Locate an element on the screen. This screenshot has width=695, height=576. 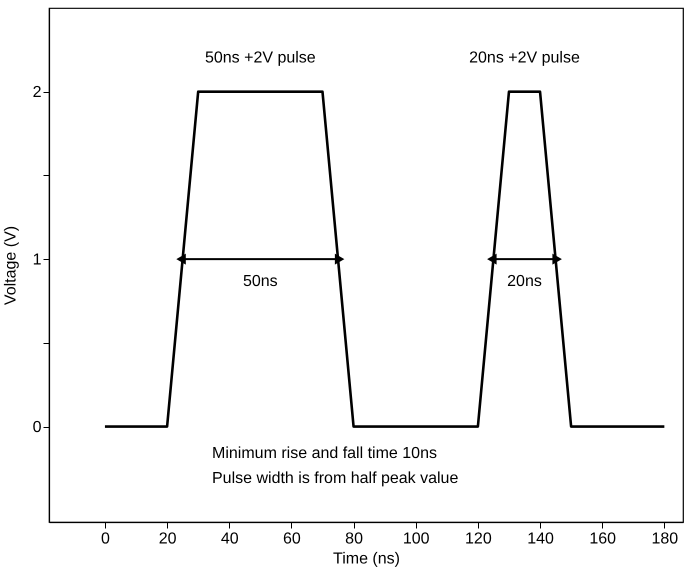
y-tick-label: 2 is located at coordinates (37, 93).